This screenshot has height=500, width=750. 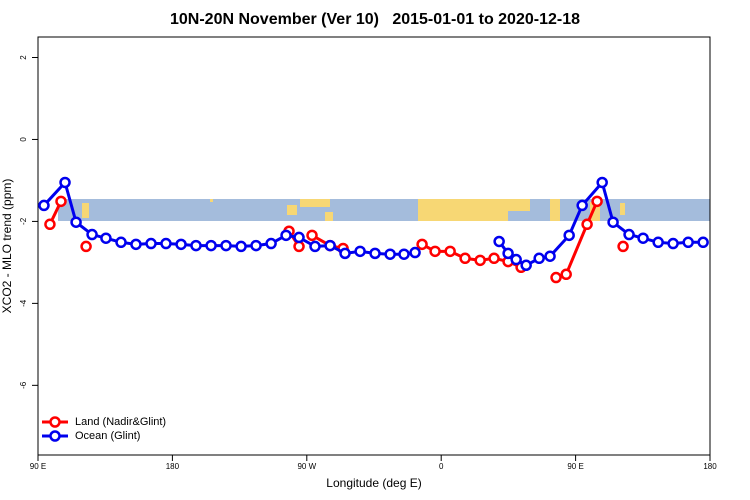 I want to click on y-tick-label: 2, so click(x=23, y=57).